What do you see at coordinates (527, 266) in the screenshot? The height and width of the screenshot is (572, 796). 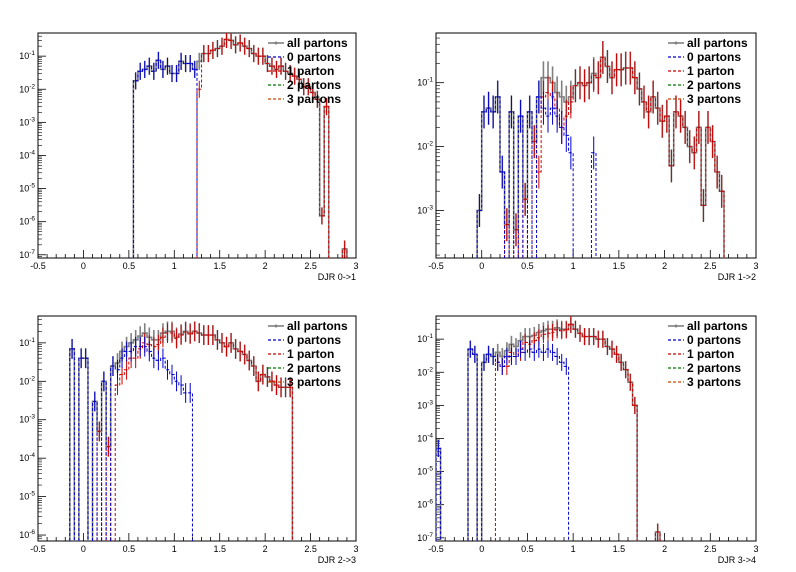 I see `x-tick-label: 0.5` at bounding box center [527, 266].